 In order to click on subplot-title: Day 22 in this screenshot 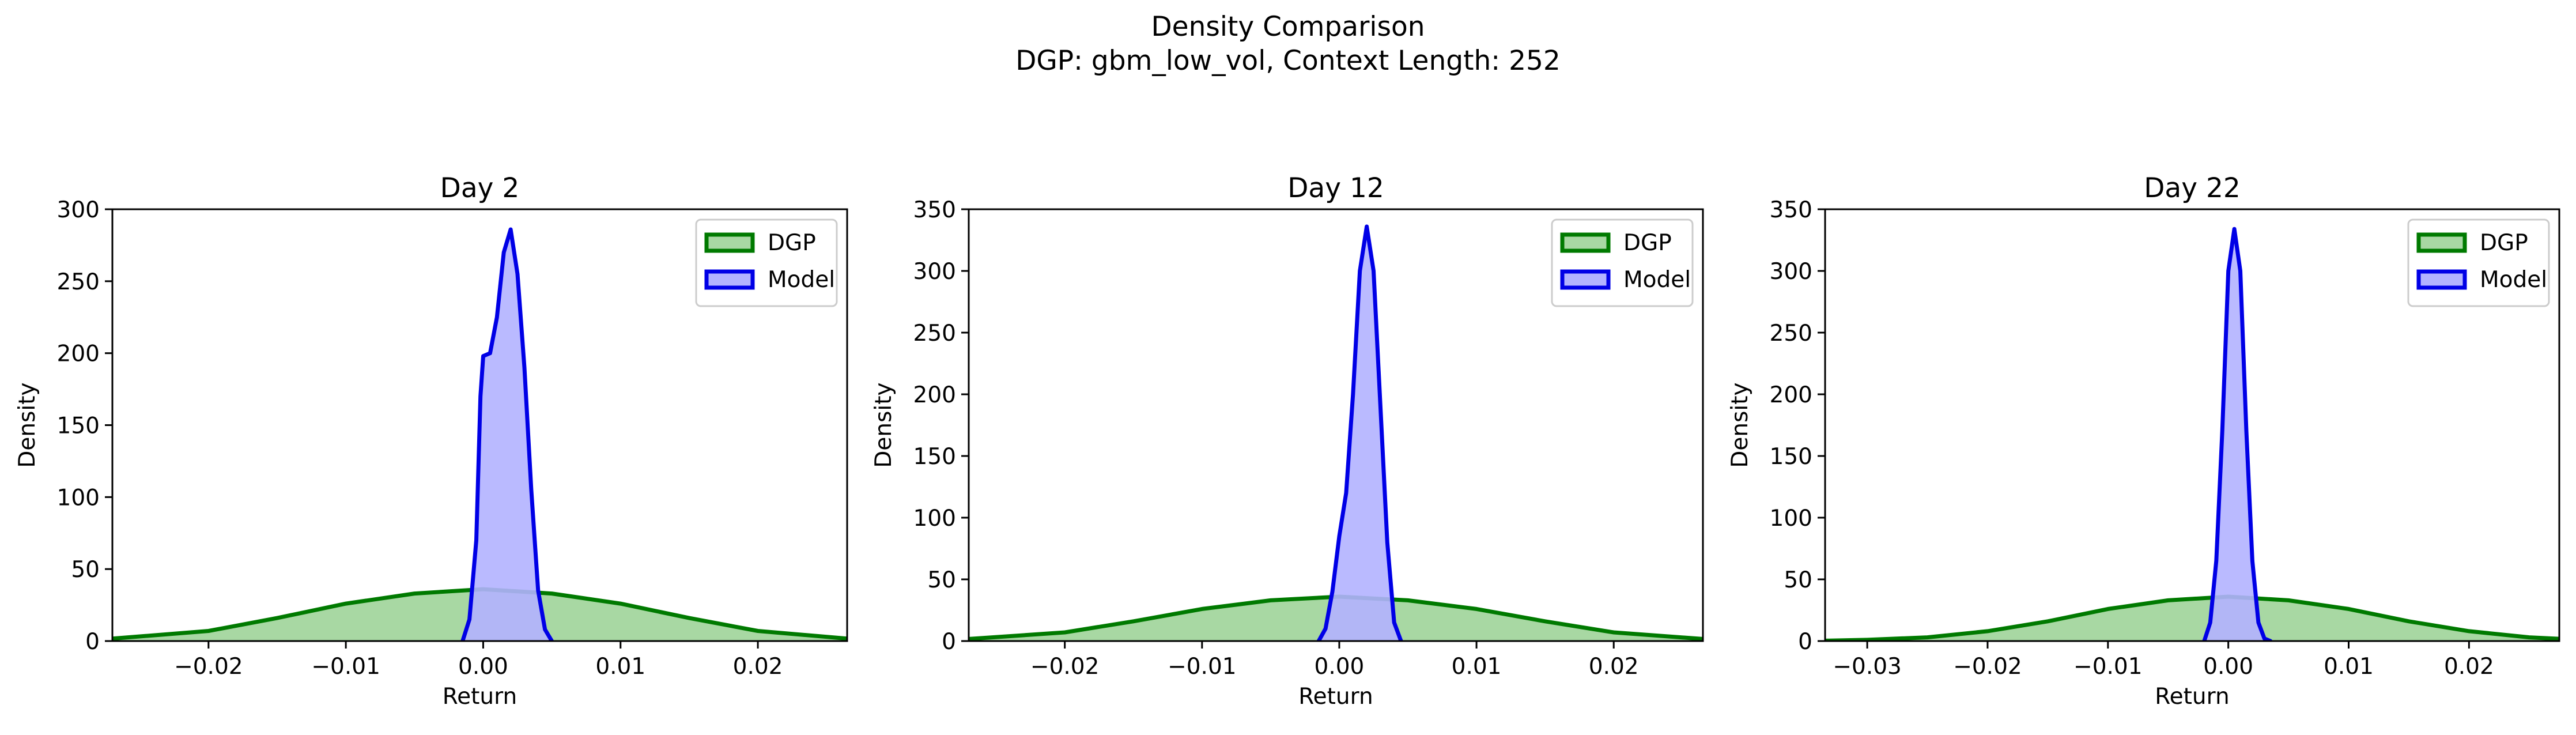, I will do `click(2192, 188)`.